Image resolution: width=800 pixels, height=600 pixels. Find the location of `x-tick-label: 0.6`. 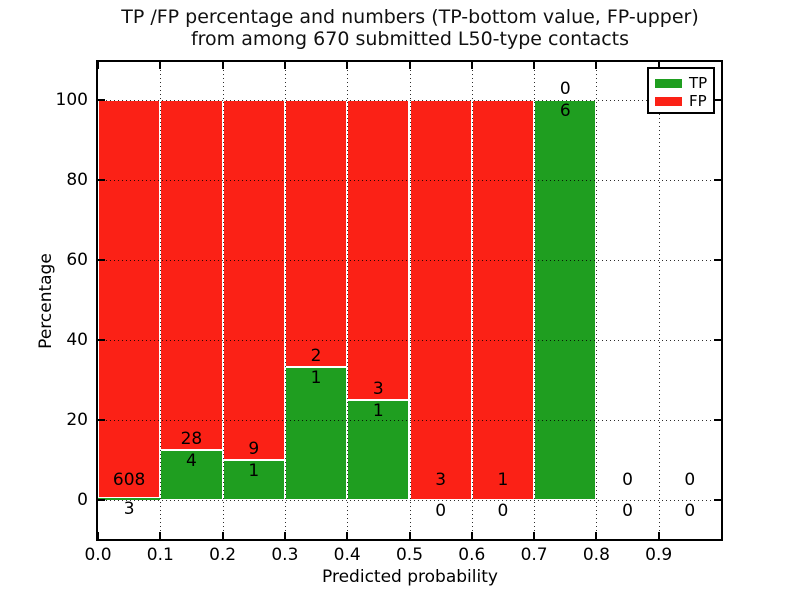

x-tick-label: 0.6 is located at coordinates (472, 555).